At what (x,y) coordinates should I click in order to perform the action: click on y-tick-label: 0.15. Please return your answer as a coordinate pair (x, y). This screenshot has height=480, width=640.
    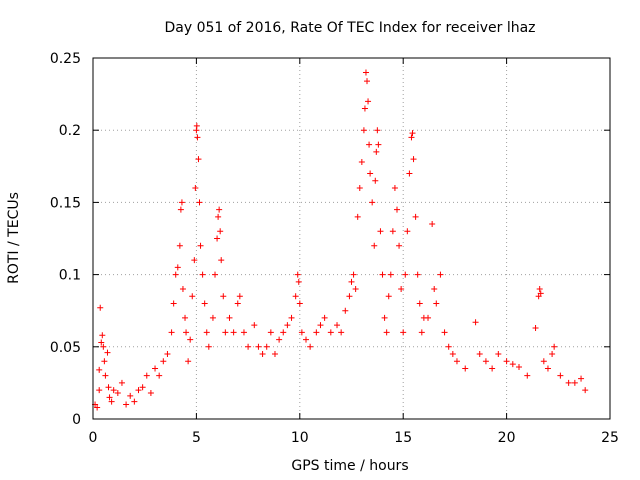
    Looking at the image, I should click on (65, 203).